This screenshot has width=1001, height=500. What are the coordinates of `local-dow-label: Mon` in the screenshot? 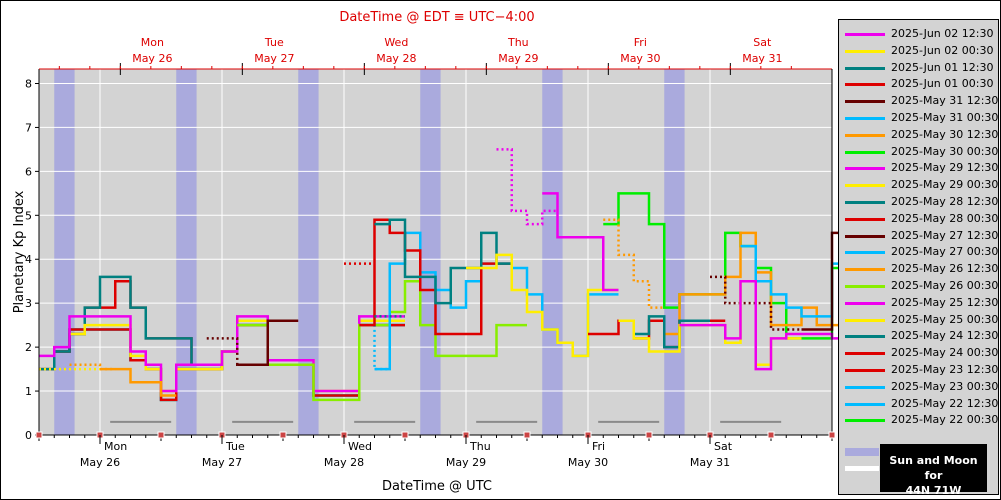 It's located at (152, 42).